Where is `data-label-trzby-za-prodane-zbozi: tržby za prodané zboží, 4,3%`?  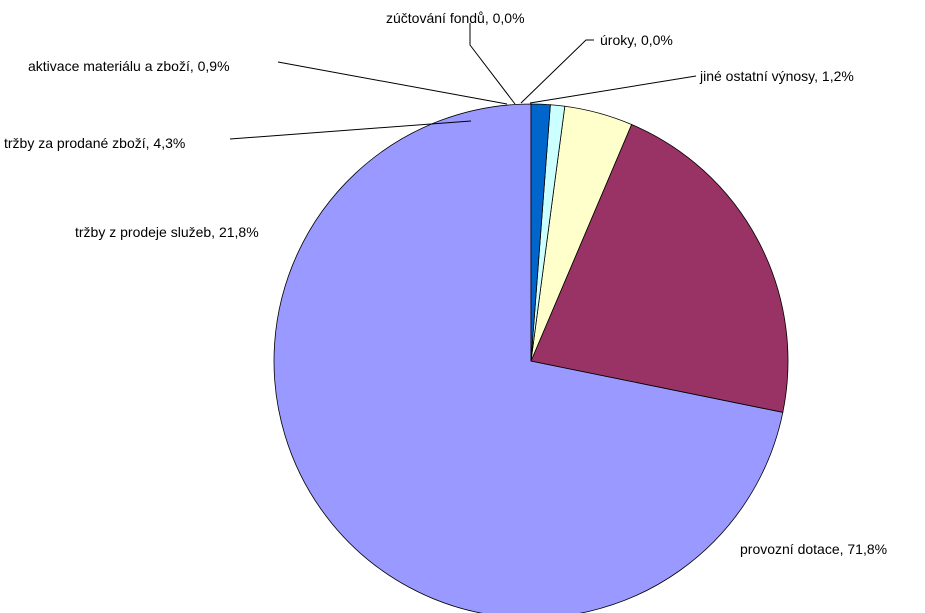
data-label-trzby-za-prodane-zbozi: tržby za prodané zboží, 4,3% is located at coordinates (94, 143).